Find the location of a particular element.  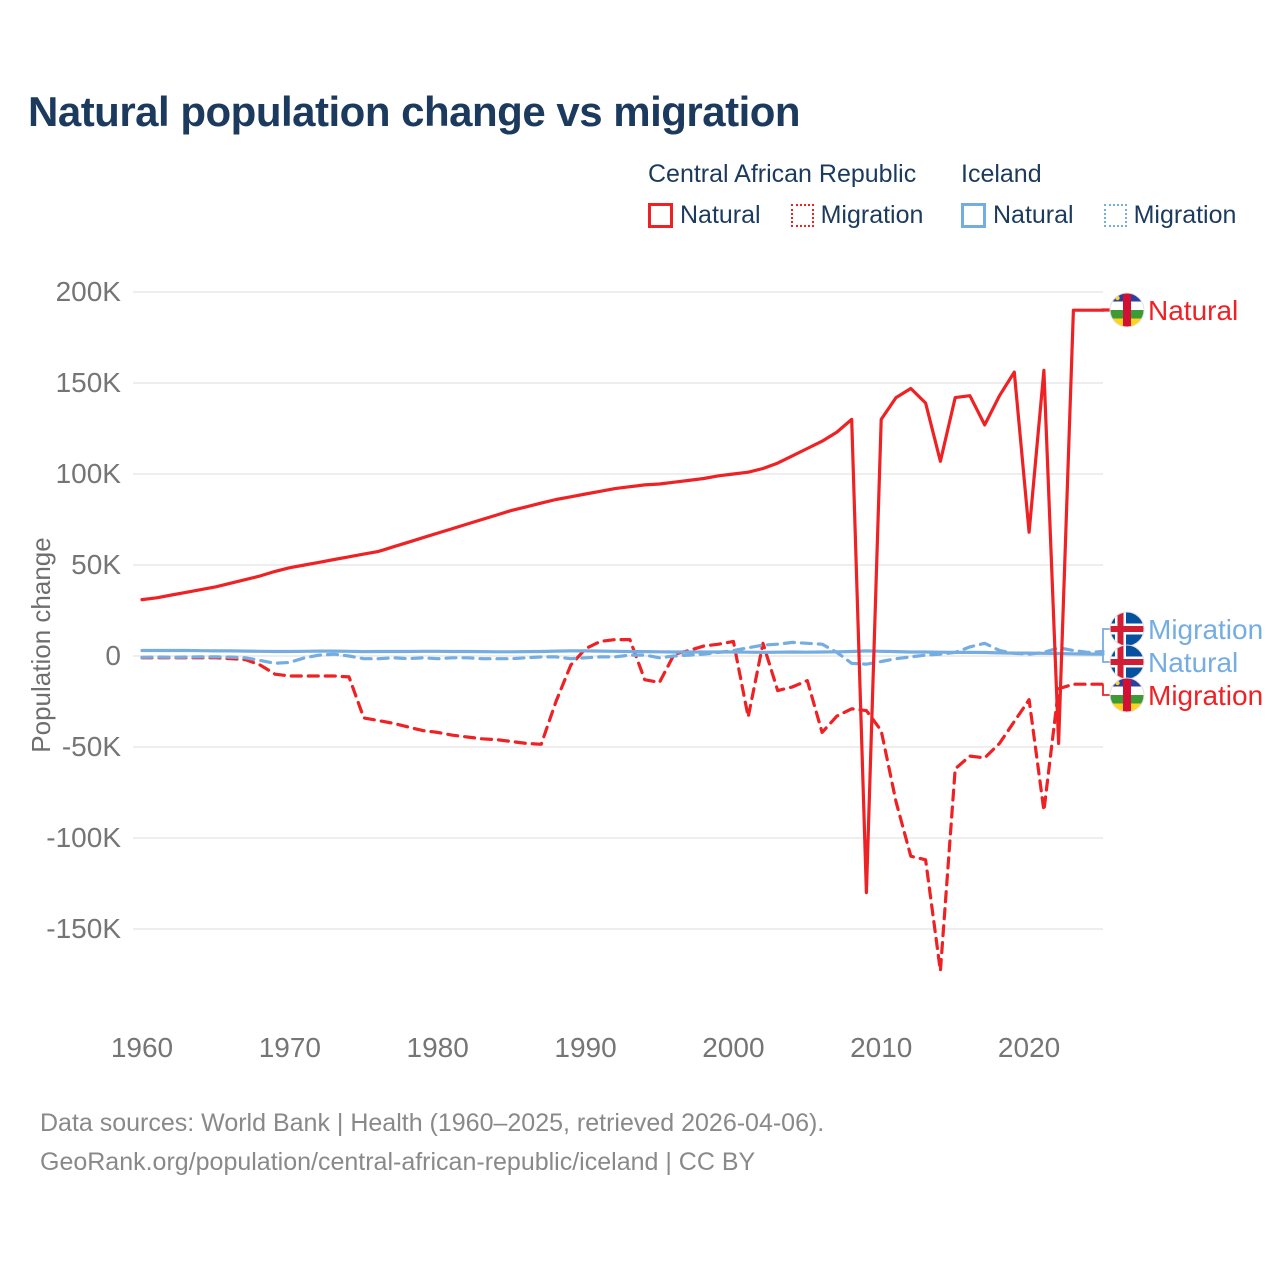

x-tick-label-1990: 1990 is located at coordinates (585, 1047).